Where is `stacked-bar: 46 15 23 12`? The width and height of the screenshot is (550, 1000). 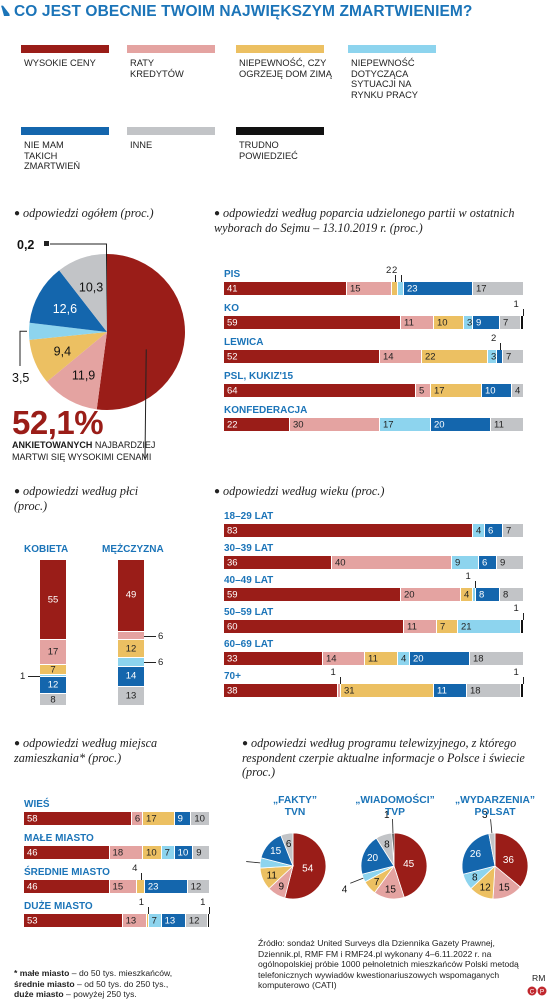 stacked-bar: 46 15 23 12 is located at coordinates (117, 886).